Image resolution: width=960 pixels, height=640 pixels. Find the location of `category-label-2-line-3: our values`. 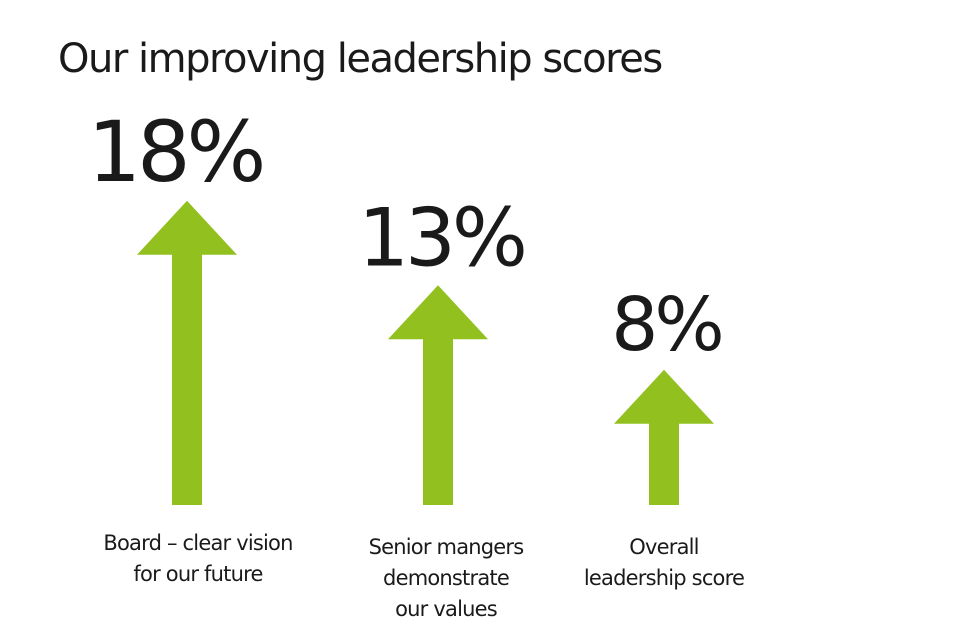

category-label-2-line-3: our values is located at coordinates (446, 609).